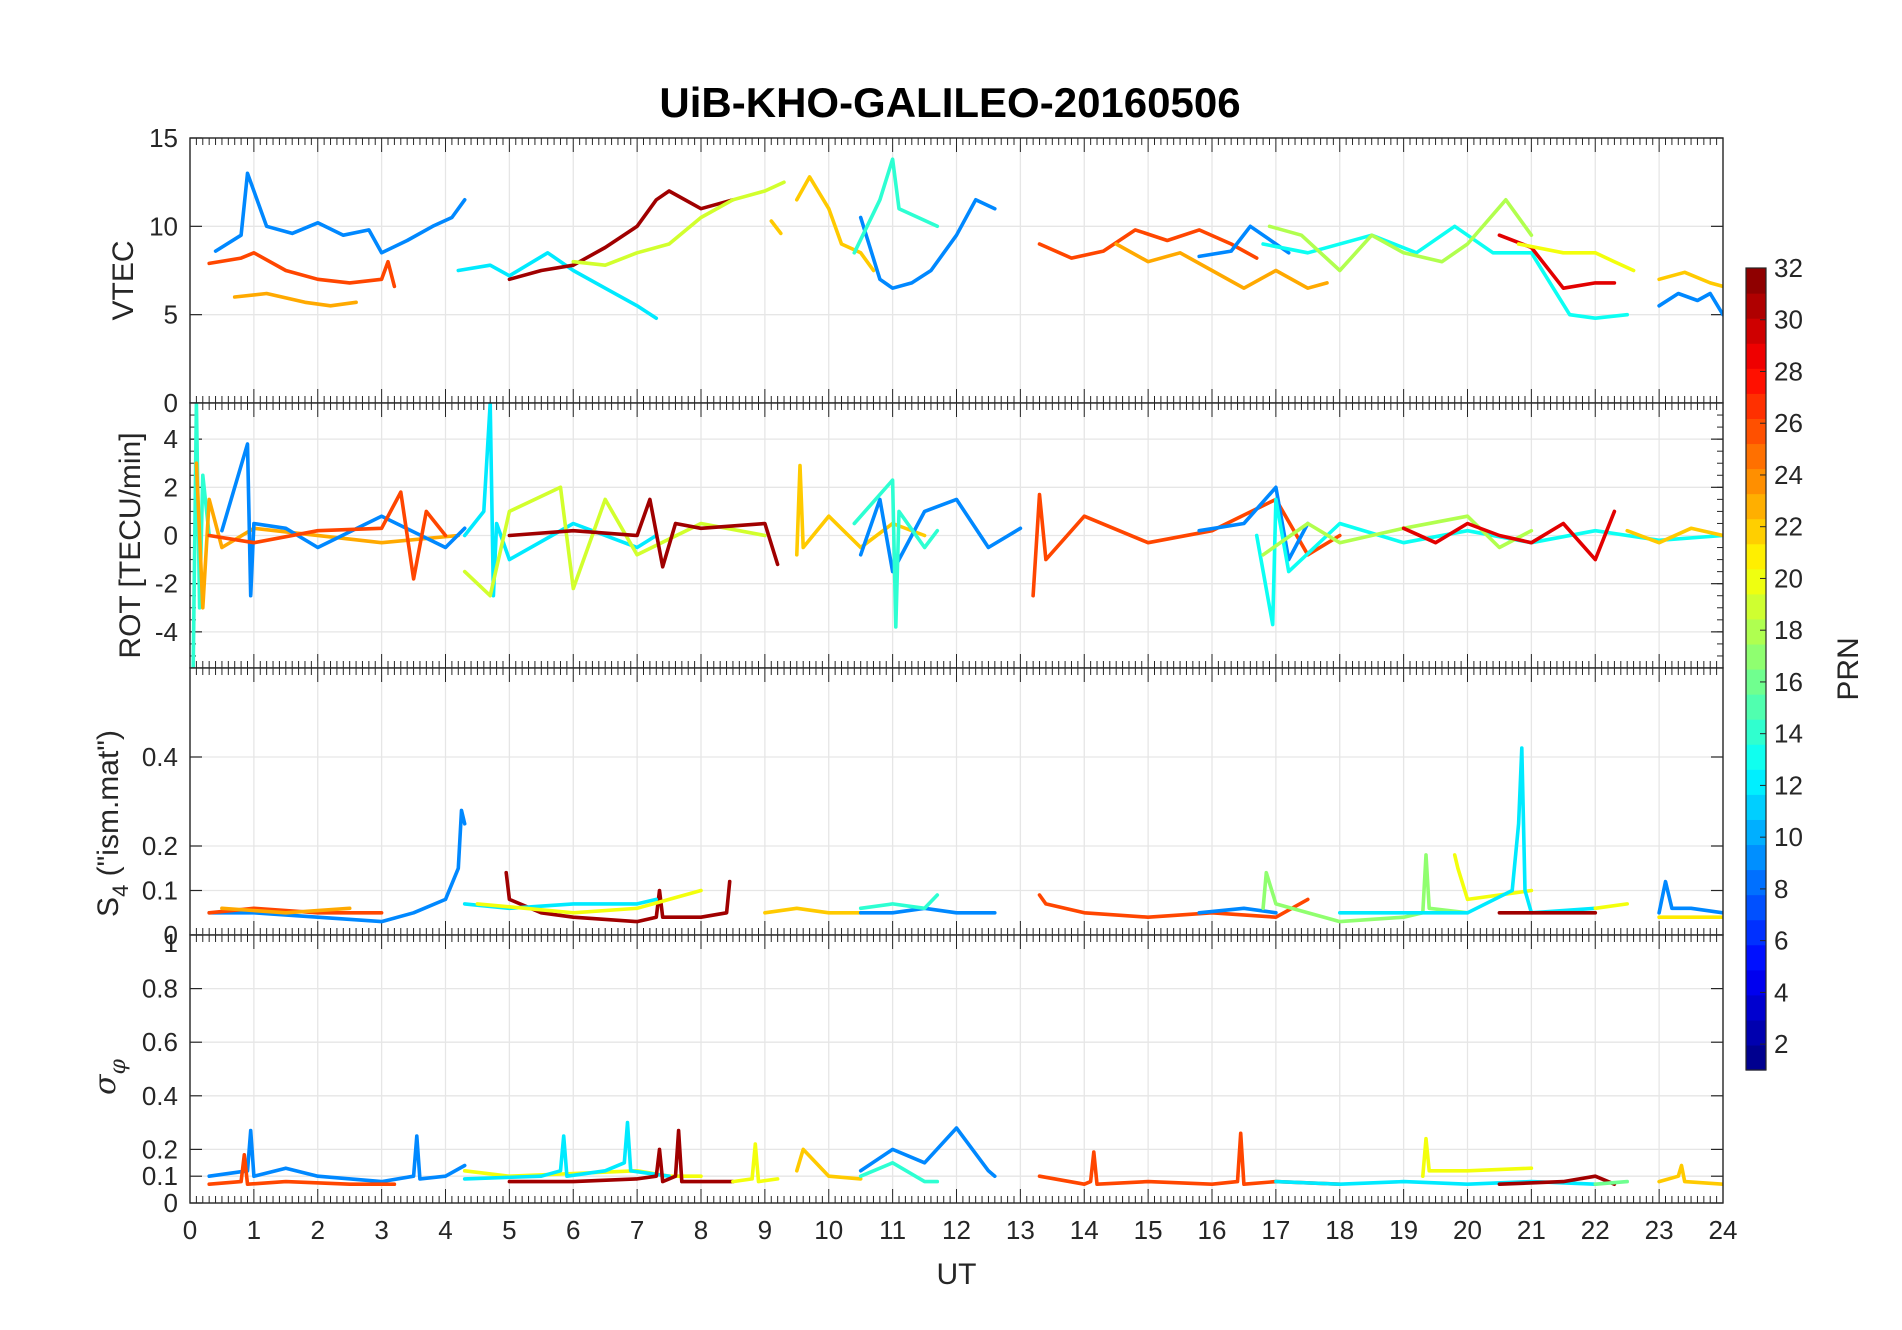 The image size is (1902, 1330). I want to click on y-tick-label: 0, so click(171, 536).